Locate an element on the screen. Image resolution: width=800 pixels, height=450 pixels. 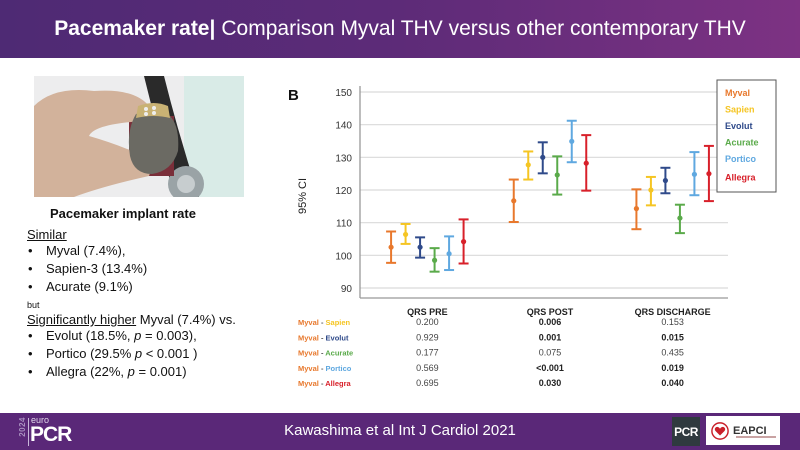
category-label: QRS DISCHARGE is located at coordinates (673, 312).